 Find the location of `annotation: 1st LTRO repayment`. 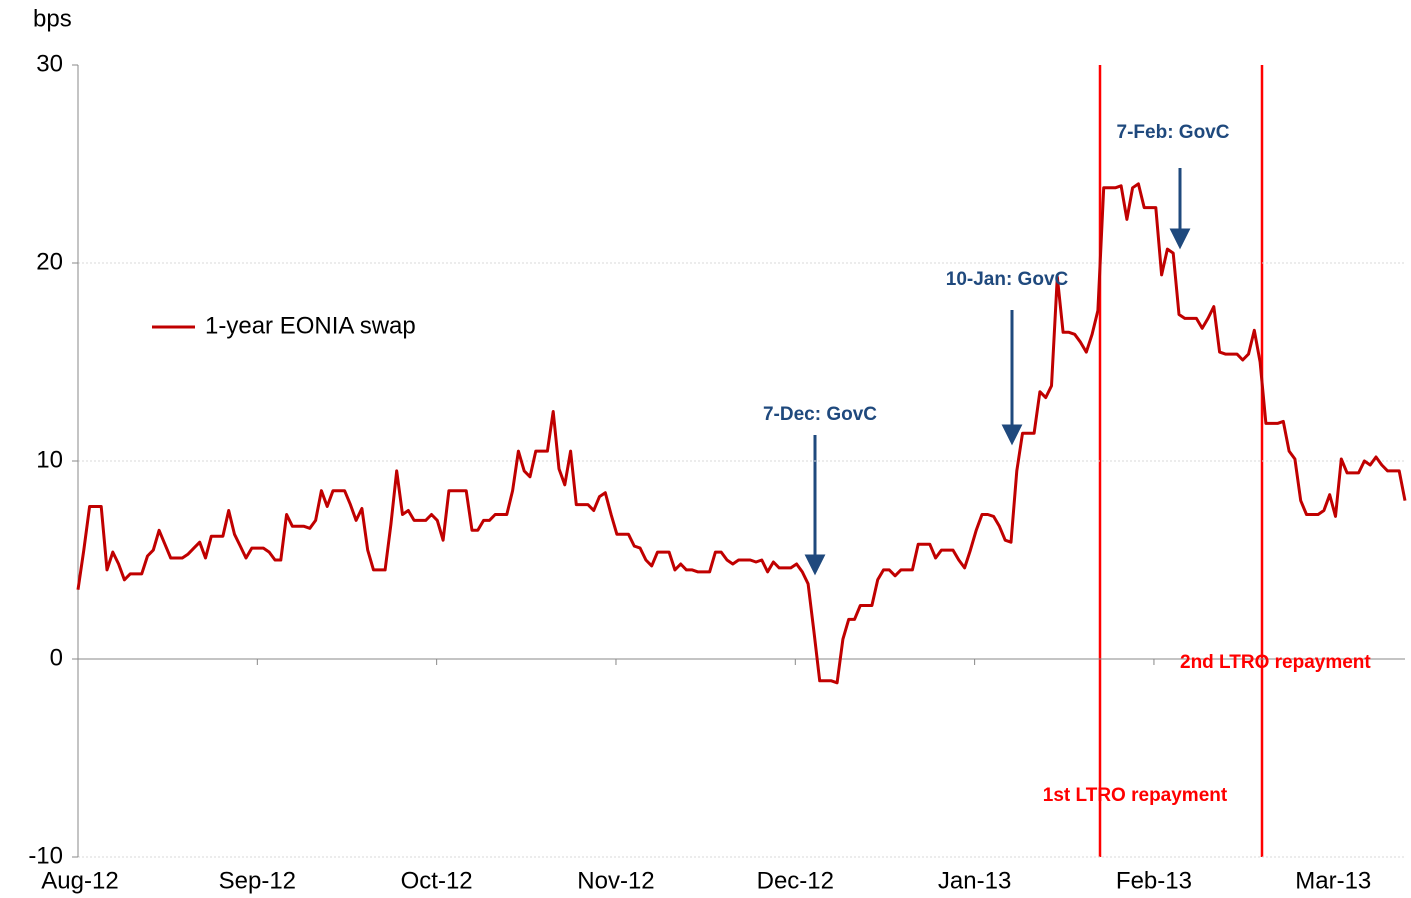

annotation: 1st LTRO repayment is located at coordinates (1135, 795).